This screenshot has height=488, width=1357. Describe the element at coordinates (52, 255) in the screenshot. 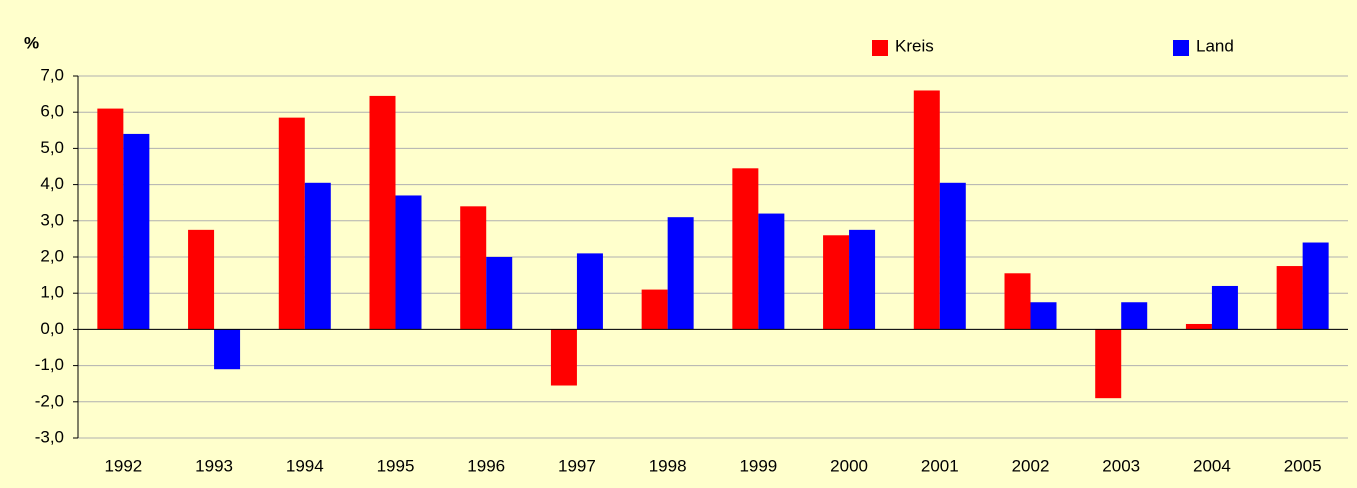

I see `y-tick-label: 2,0` at that location.